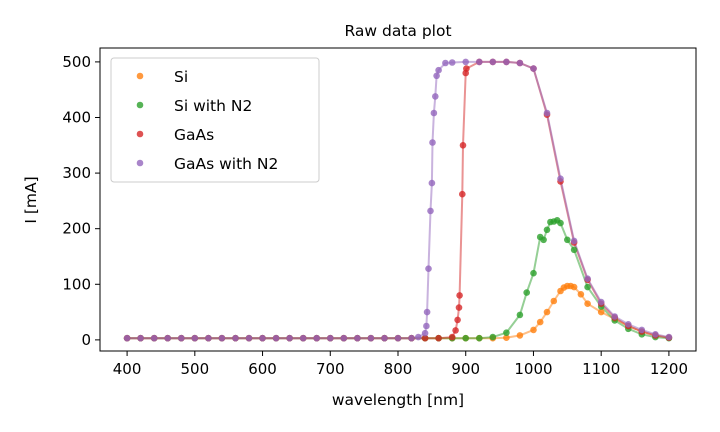  Describe the element at coordinates (76, 284) in the screenshot. I see `y-tick-label: 100` at that location.